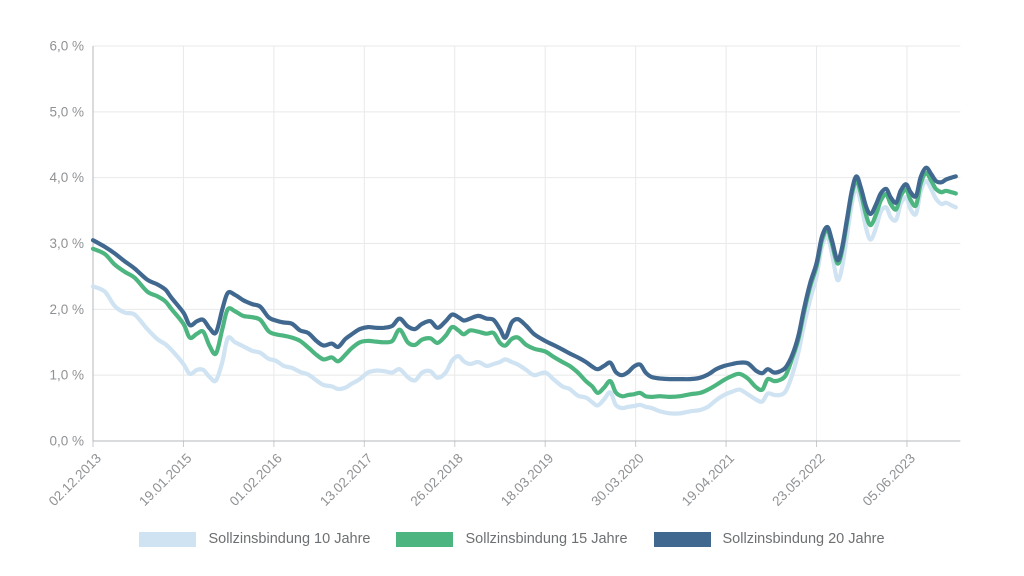 The image size is (1024, 576). What do you see at coordinates (66, 111) in the screenshot?
I see `y-axis-tick-label: 5,0 %` at bounding box center [66, 111].